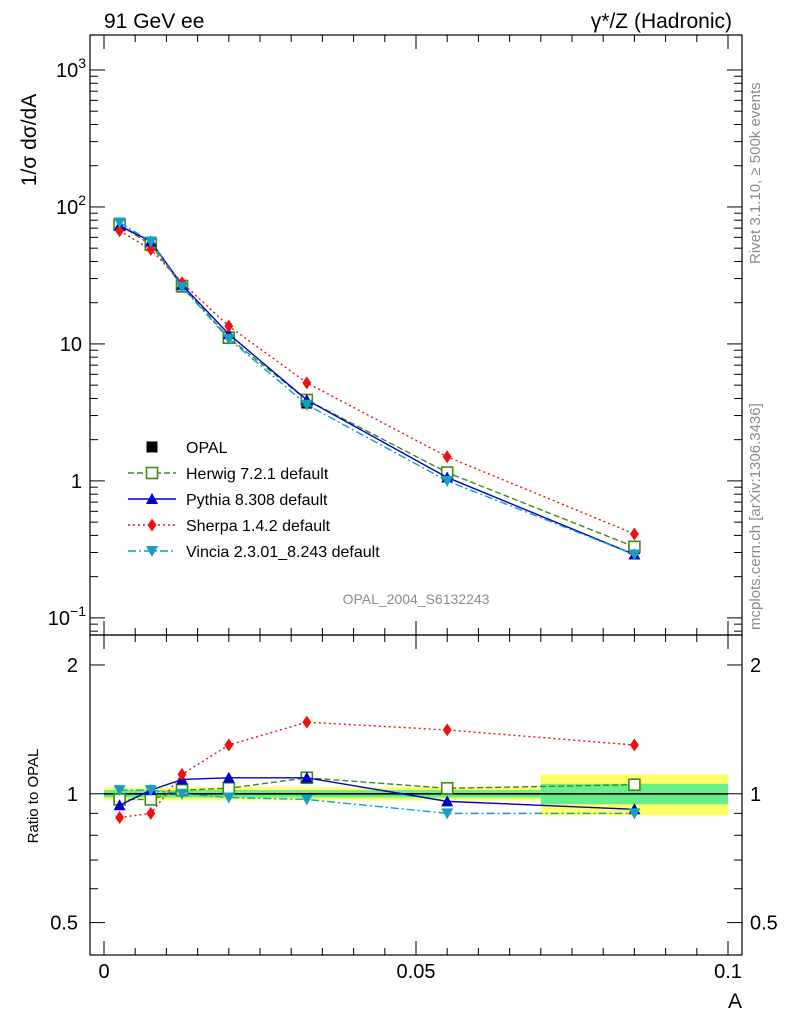 This screenshot has height=1024, width=786. I want to click on ratio-series-vincia, so click(377, 802).